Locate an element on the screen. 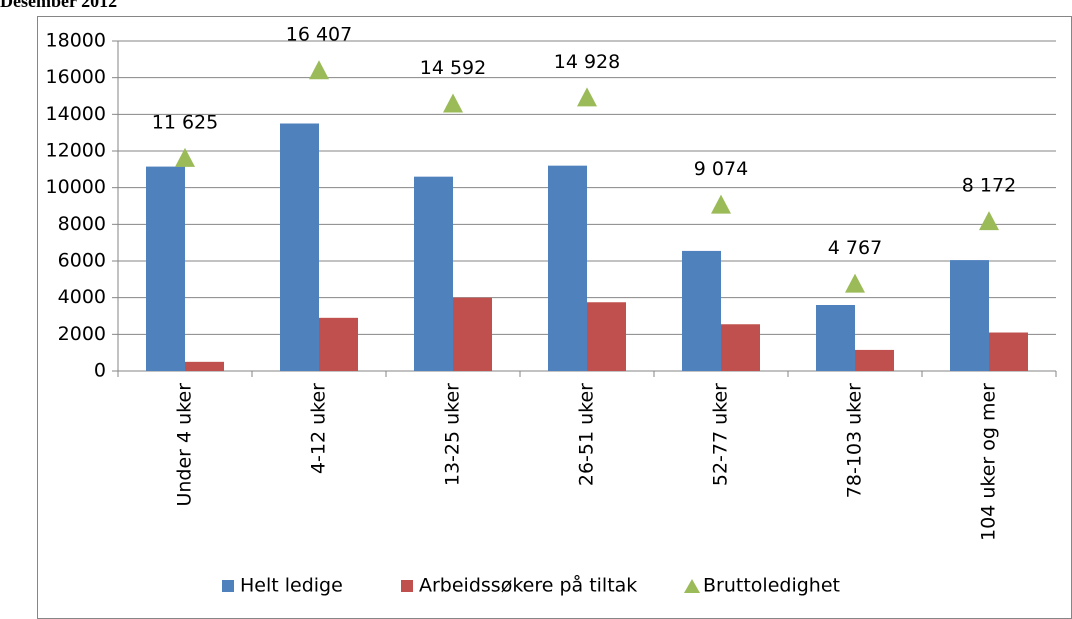 This screenshot has width=1072, height=619. y-tick-label: 18000 is located at coordinates (76, 41).